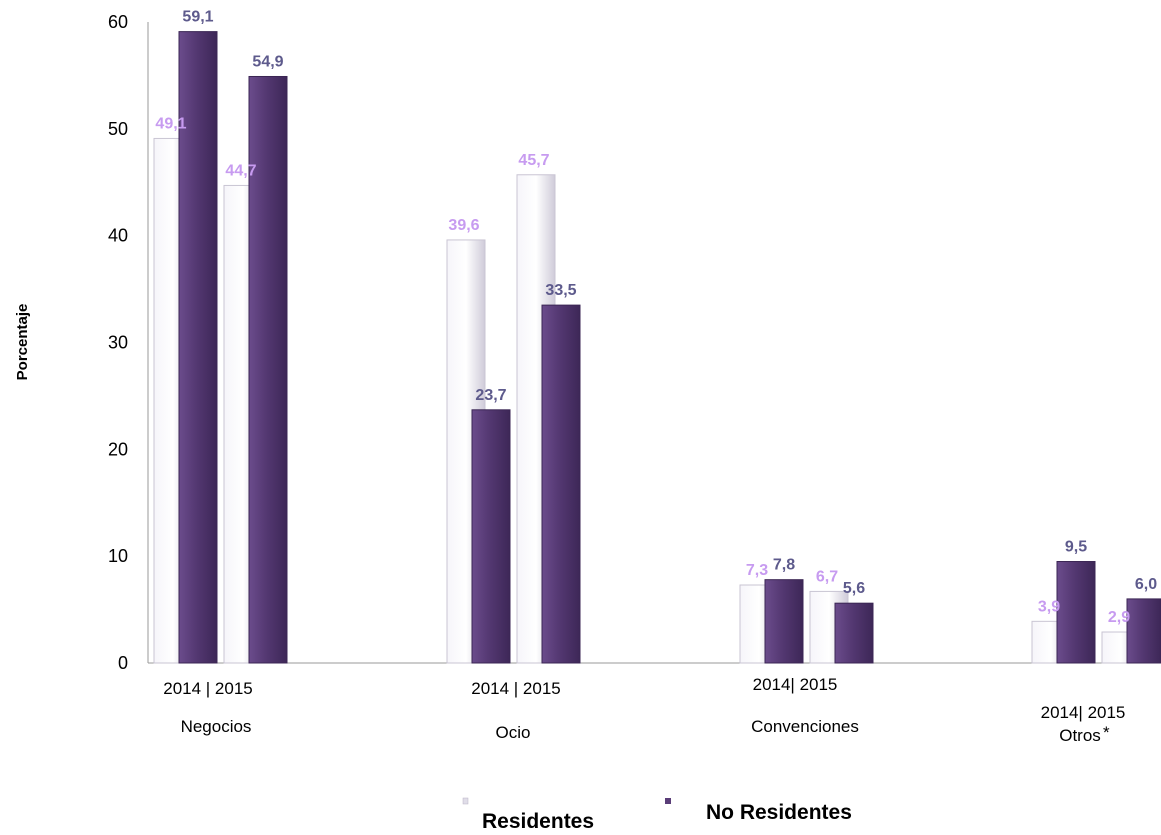 The width and height of the screenshot is (1161, 835). Describe the element at coordinates (118, 449) in the screenshot. I see `y-tick-label: 20` at that location.